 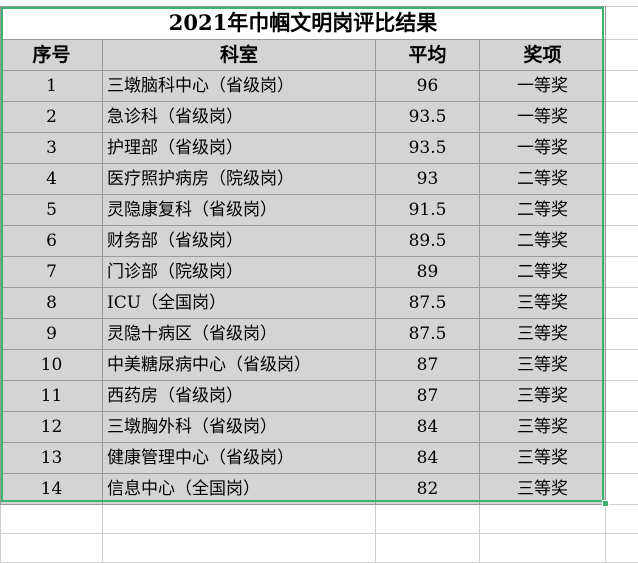 I want to click on cell-dept: 灵隐康复科（省级岗）, so click(x=239, y=210).